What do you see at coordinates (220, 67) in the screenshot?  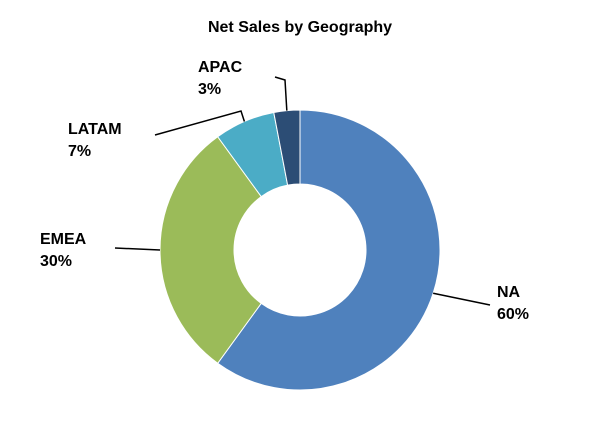 I see `slice-label: APAC` at bounding box center [220, 67].